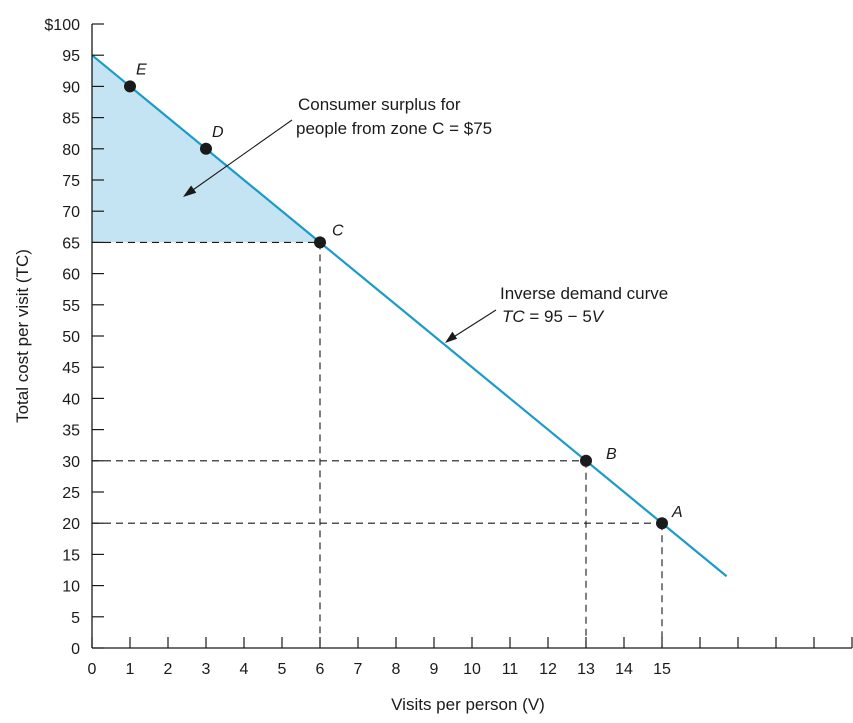  I want to click on y-tick-label: 40, so click(71, 399).